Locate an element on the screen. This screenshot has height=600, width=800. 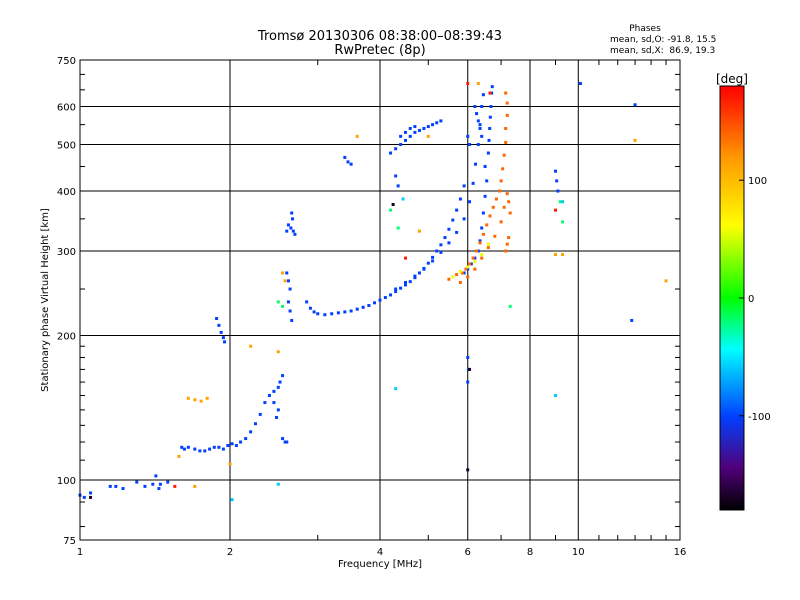
x-tick-label: 8 is located at coordinates (530, 552).